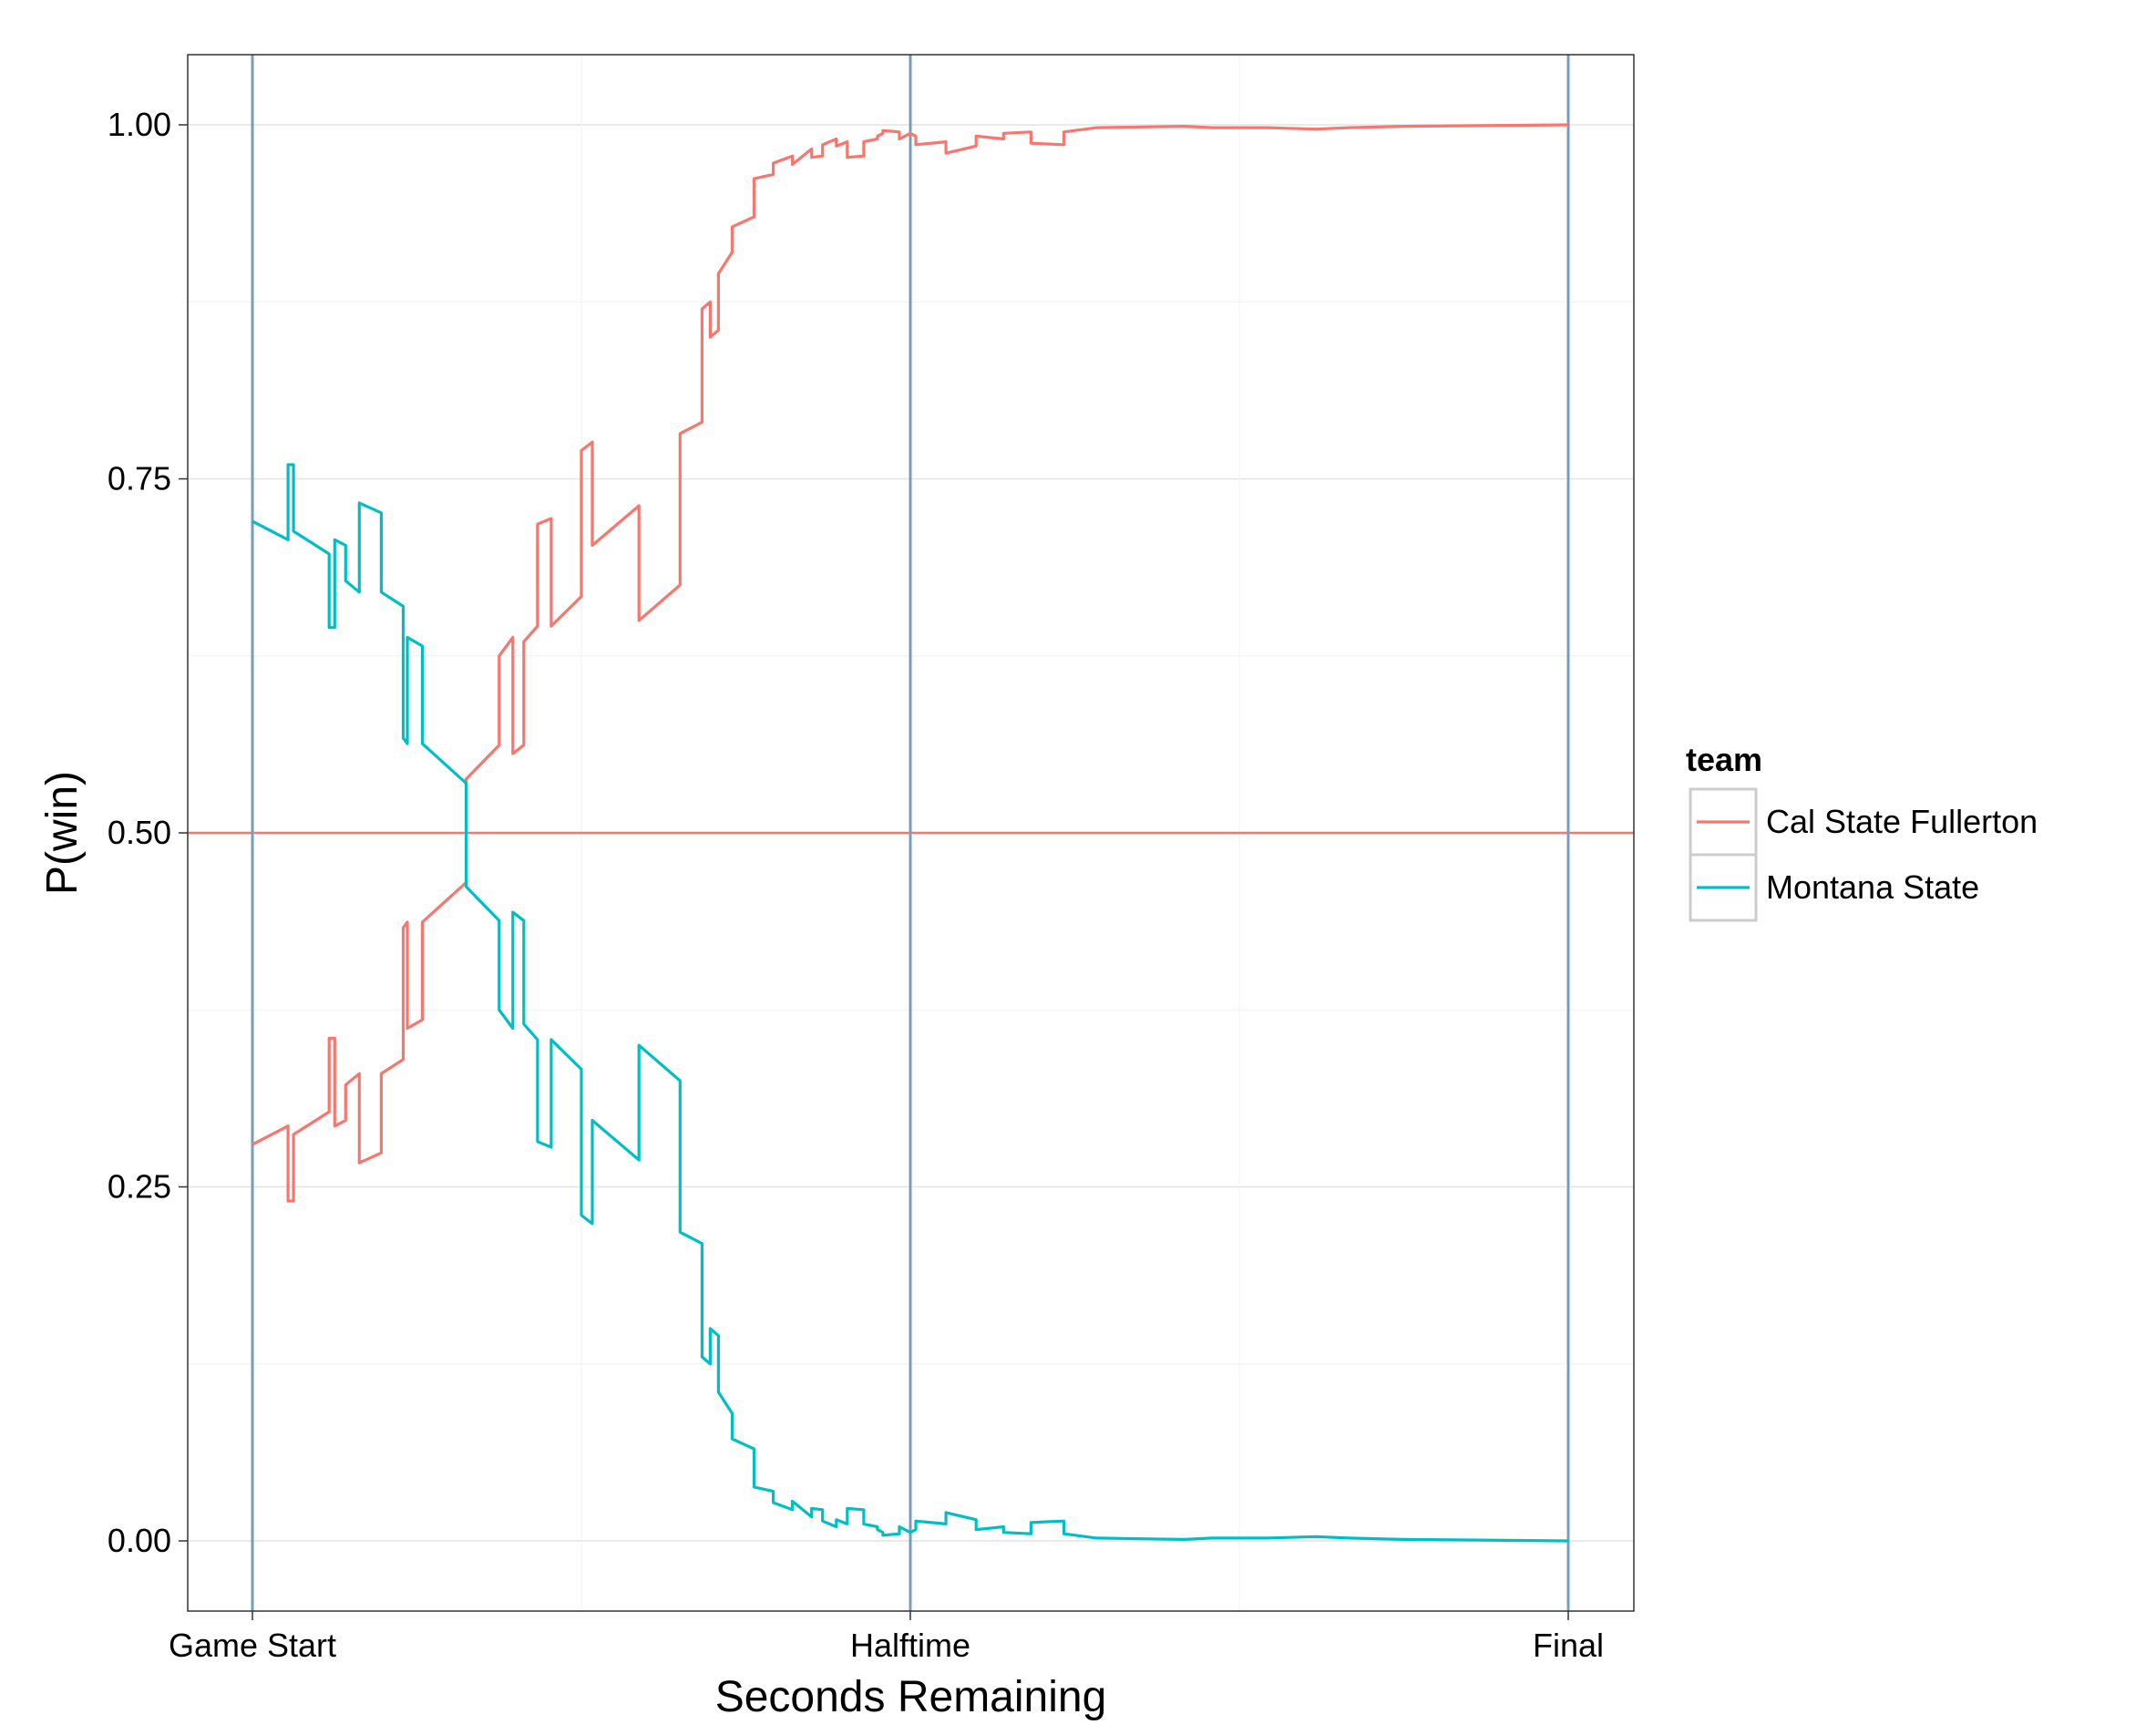  What do you see at coordinates (1872, 887) in the screenshot?
I see `legend-label: Montana State` at bounding box center [1872, 887].